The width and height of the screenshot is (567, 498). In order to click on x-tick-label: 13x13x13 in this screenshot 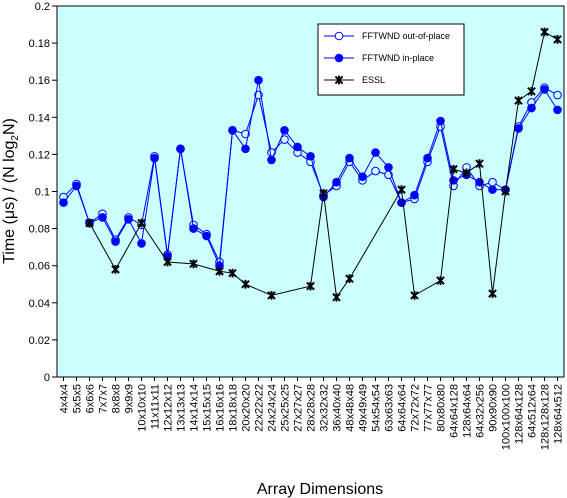, I will do `click(182, 408)`.